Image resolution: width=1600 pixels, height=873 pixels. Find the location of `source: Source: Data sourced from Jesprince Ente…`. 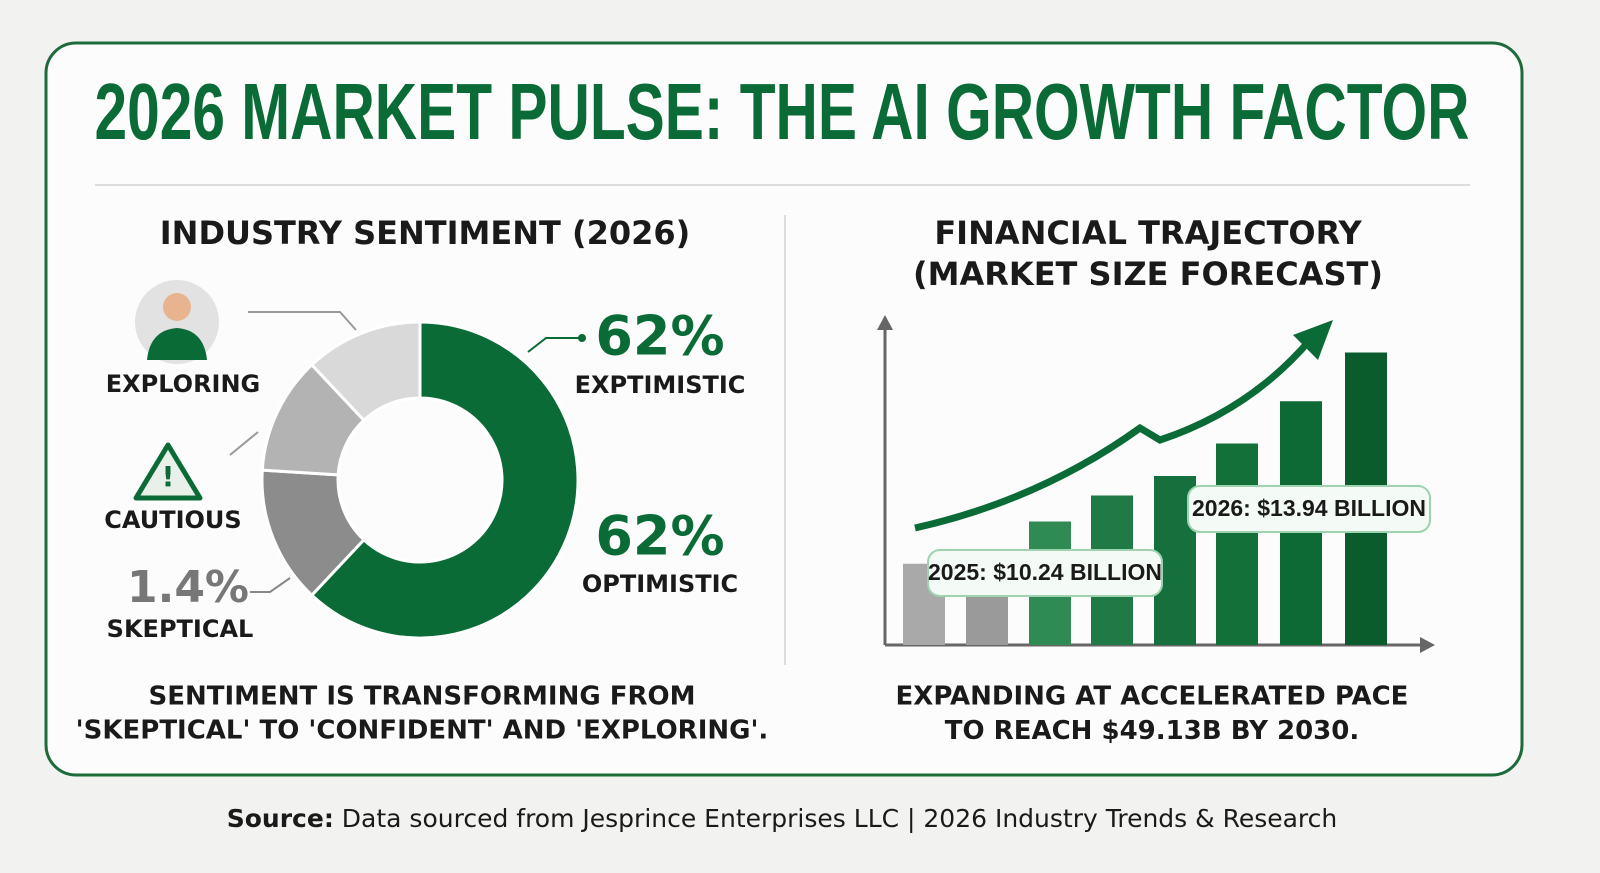

source: Source: Data sourced from Jesprince Ente… is located at coordinates (782, 818).